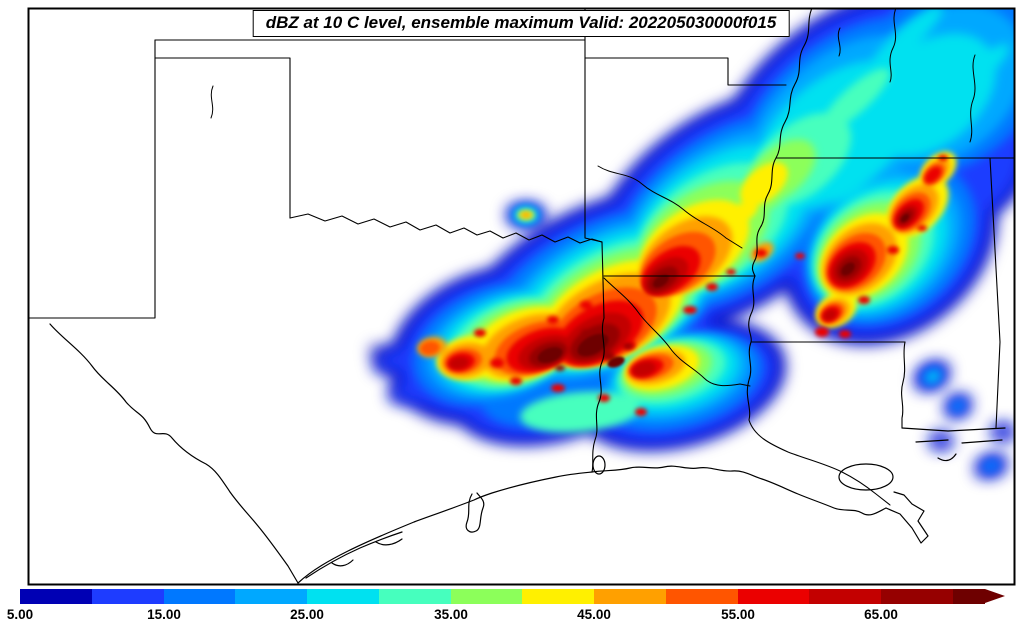  I want to click on colorbar, so click(525, 596).